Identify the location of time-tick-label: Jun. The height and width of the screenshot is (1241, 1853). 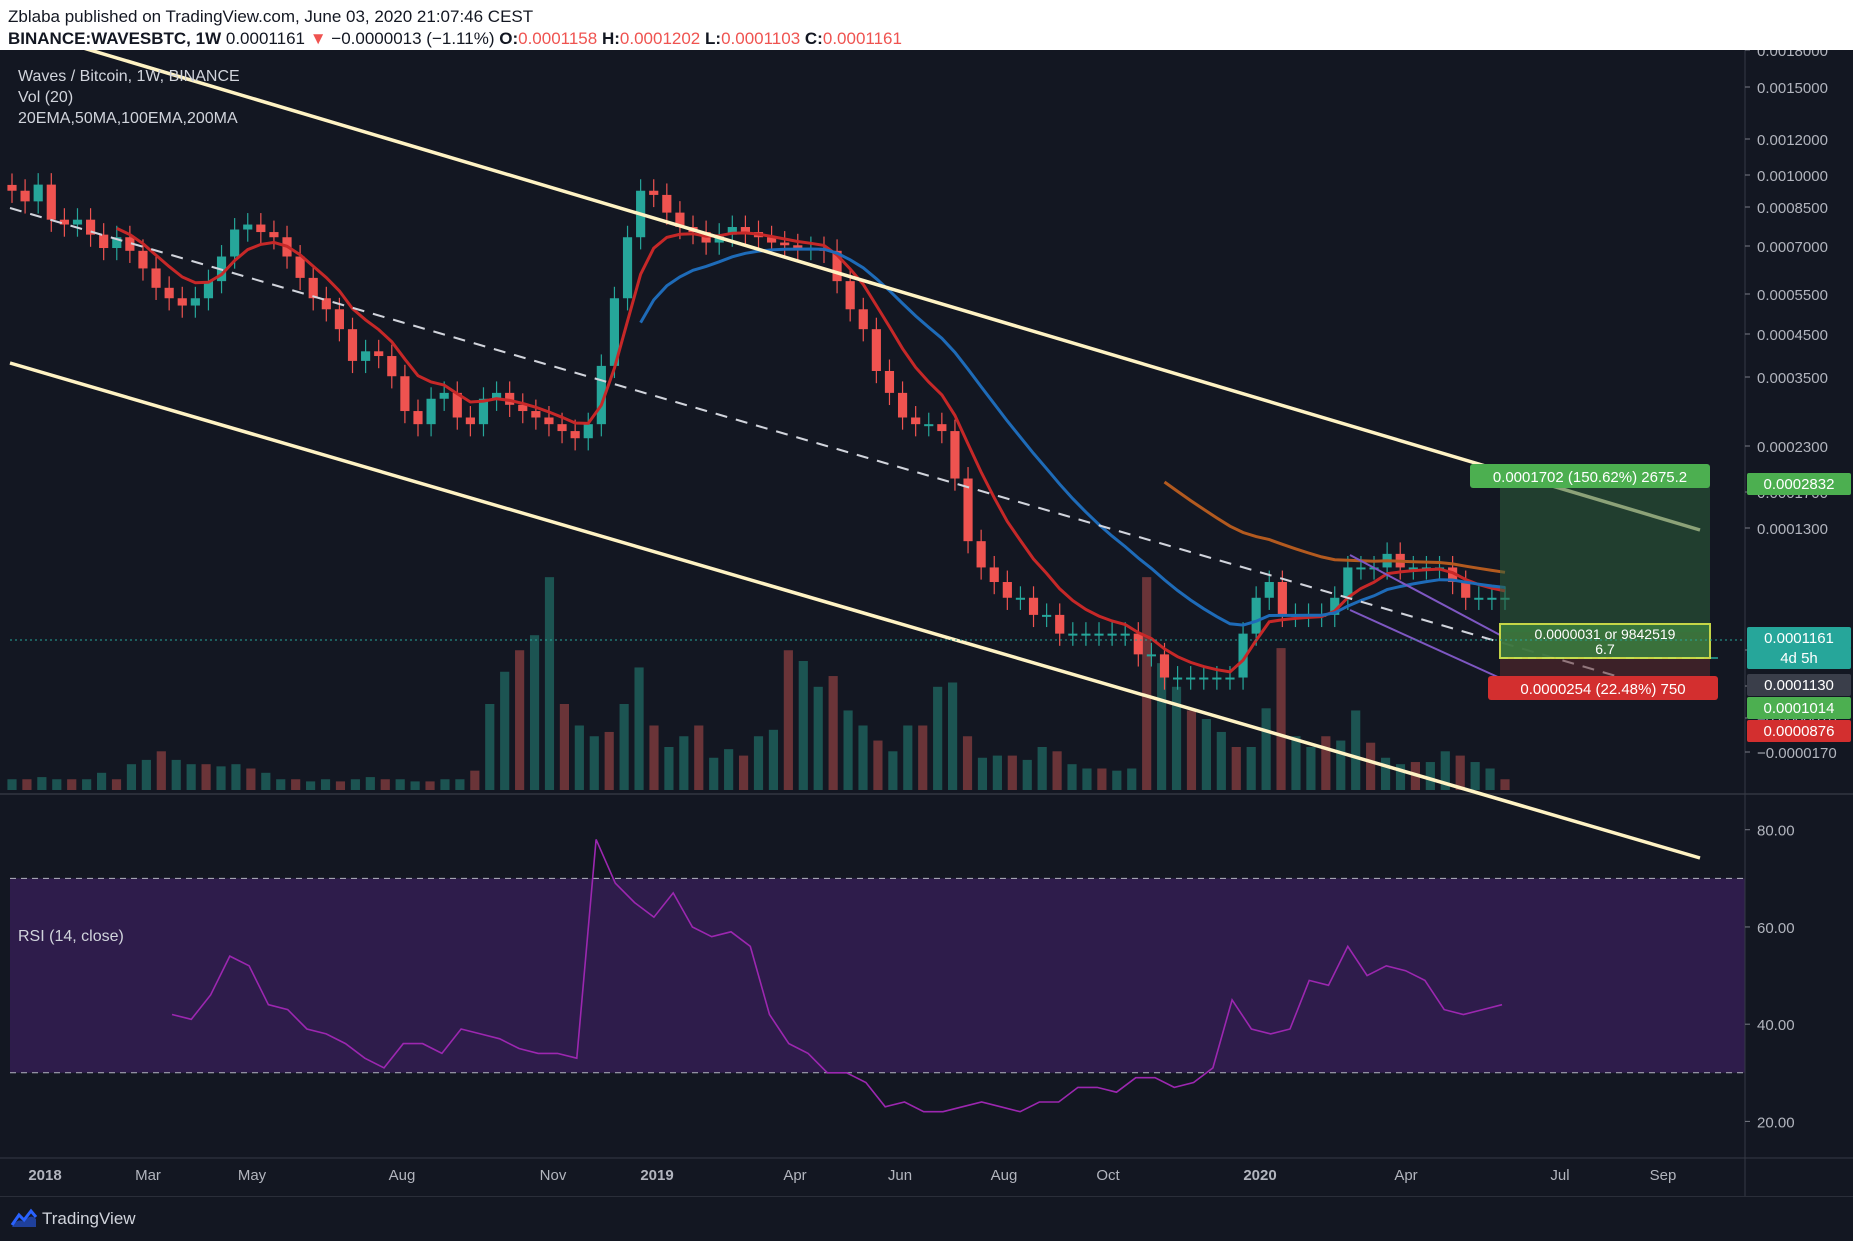
(900, 1175).